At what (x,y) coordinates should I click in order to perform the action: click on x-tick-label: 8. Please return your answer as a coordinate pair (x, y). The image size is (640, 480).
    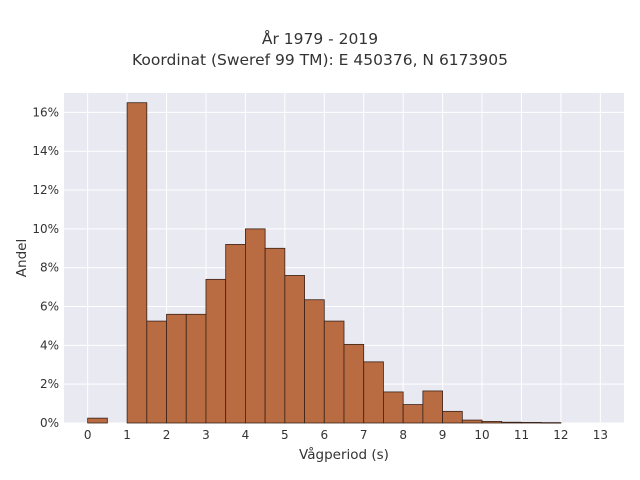
    Looking at the image, I should click on (403, 435).